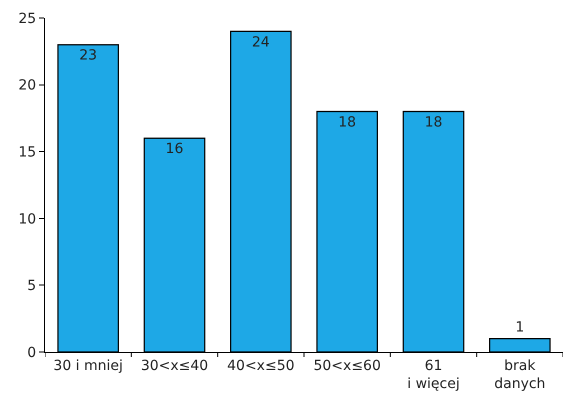  Describe the element at coordinates (27, 86) in the screenshot. I see `y-tick-label: 20` at that location.